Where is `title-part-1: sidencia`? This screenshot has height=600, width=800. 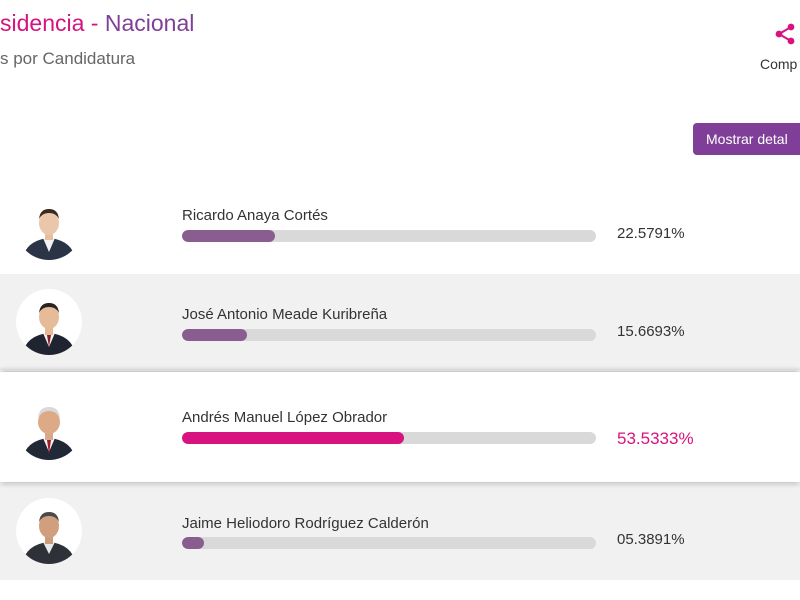
title-part-1: sidencia is located at coordinates (42, 23).